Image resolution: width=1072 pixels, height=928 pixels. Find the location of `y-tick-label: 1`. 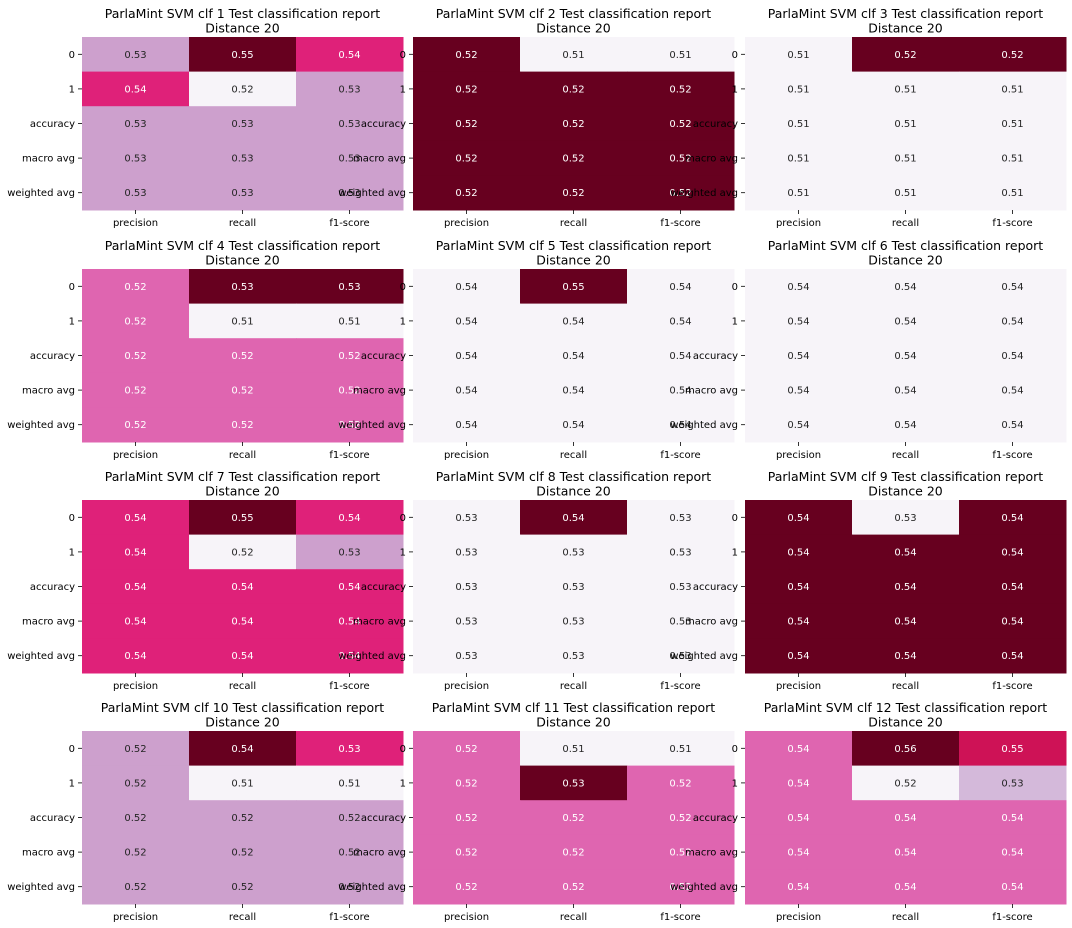

y-tick-label: 1 is located at coordinates (72, 552).